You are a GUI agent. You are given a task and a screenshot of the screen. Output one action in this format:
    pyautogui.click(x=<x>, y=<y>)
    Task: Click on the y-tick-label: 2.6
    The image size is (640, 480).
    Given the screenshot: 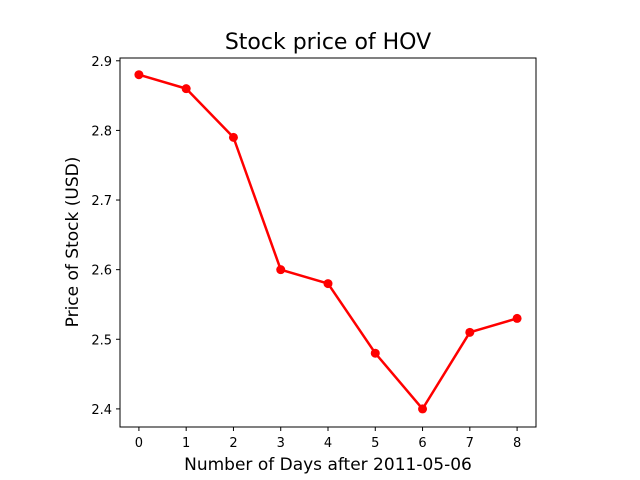 What is the action you would take?
    pyautogui.click(x=101, y=271)
    